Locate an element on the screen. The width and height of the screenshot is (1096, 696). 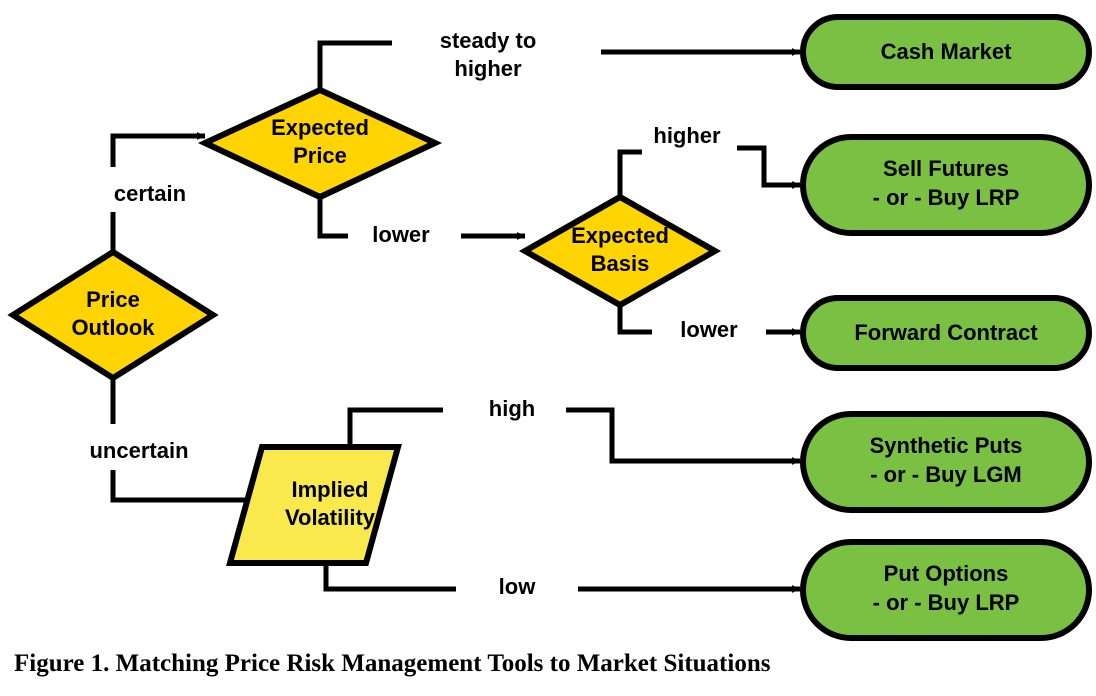
edge-higher-basis-label: higher is located at coordinates (687, 135).